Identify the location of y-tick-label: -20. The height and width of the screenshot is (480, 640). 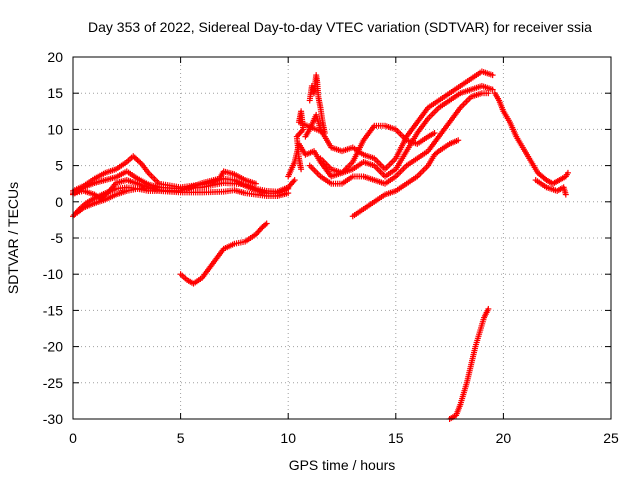
(53, 347).